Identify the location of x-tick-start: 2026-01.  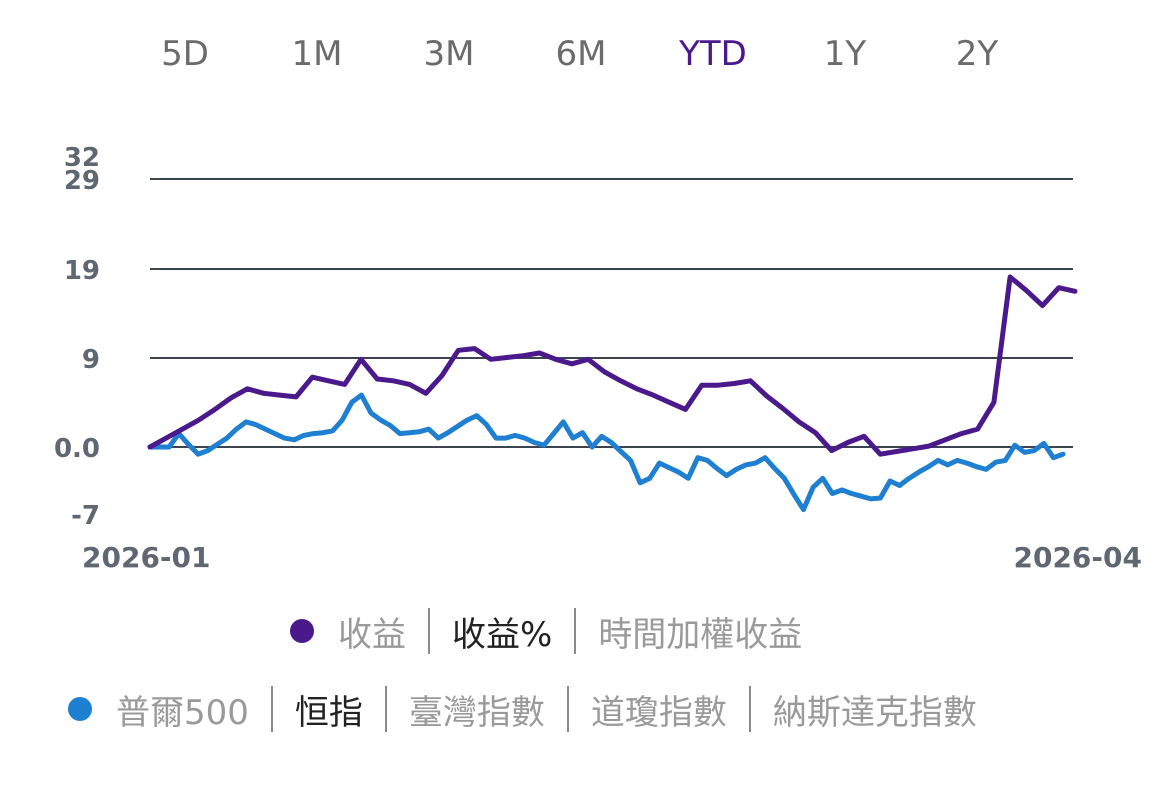
(146, 557).